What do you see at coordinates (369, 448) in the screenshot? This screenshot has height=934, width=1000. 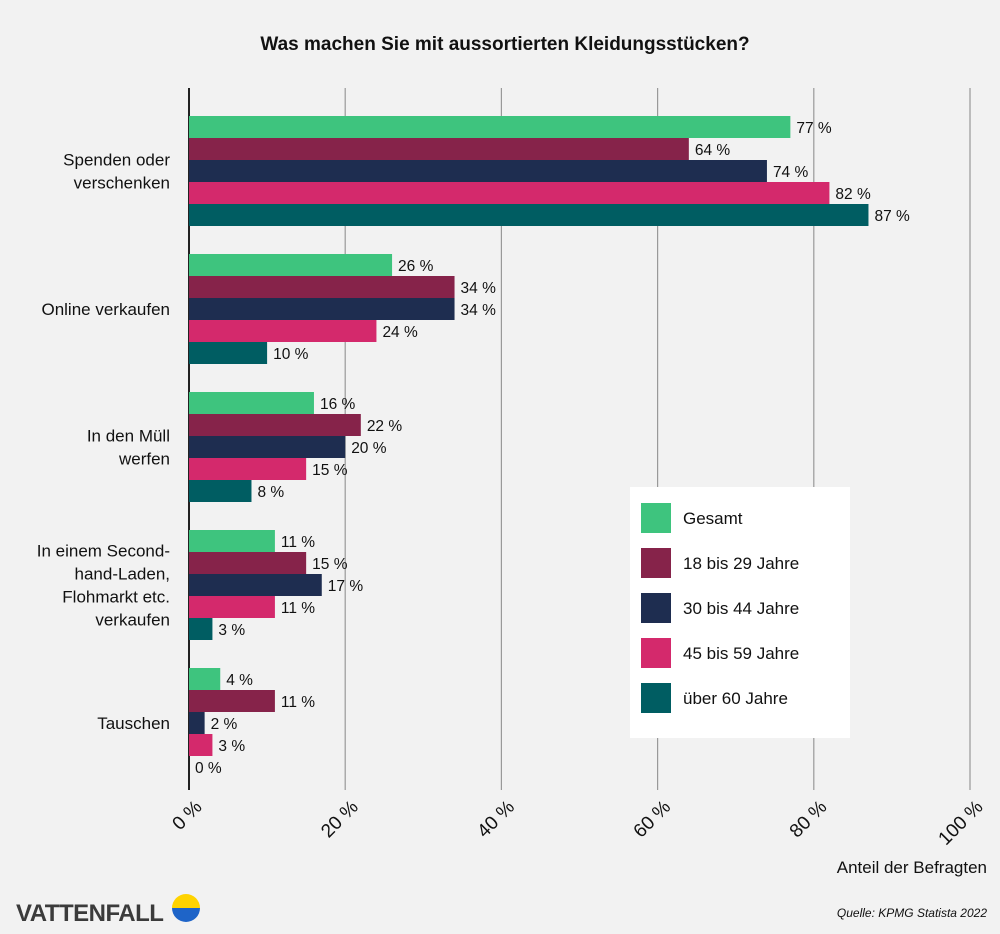 I see `data-label: 20 %` at bounding box center [369, 448].